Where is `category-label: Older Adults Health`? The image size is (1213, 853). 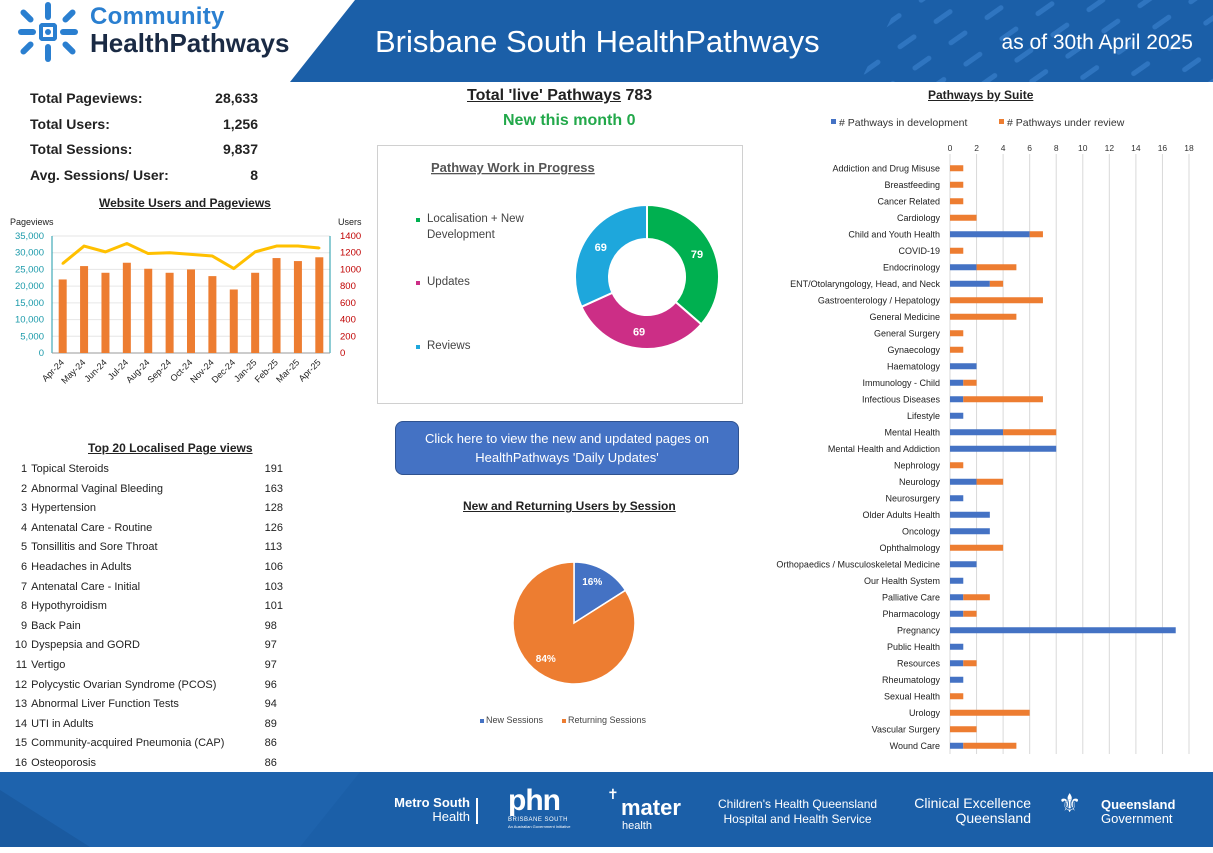 category-label: Older Adults Health is located at coordinates (901, 515).